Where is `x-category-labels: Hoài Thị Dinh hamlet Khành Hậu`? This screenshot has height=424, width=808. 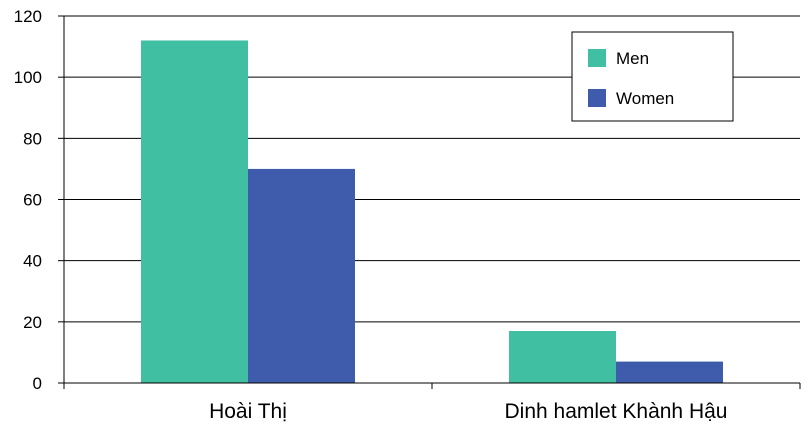
x-category-labels: Hoài Thị Dinh hamlet Khành Hậu is located at coordinates (468, 411).